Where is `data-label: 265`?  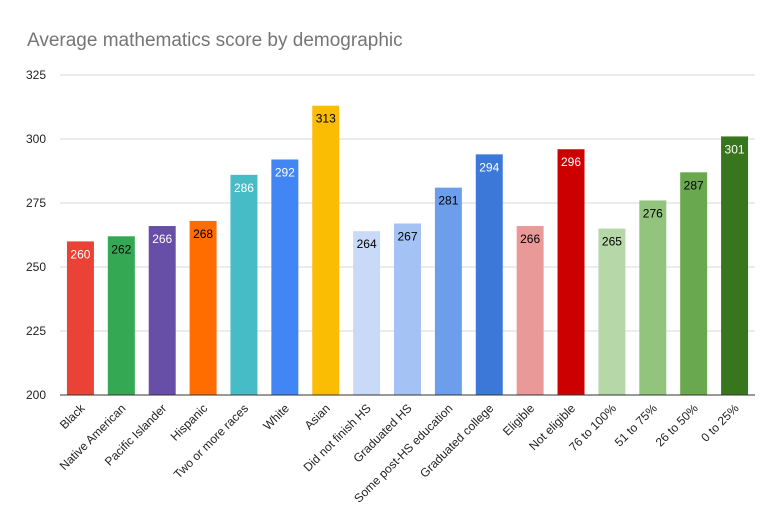 data-label: 265 is located at coordinates (612, 242).